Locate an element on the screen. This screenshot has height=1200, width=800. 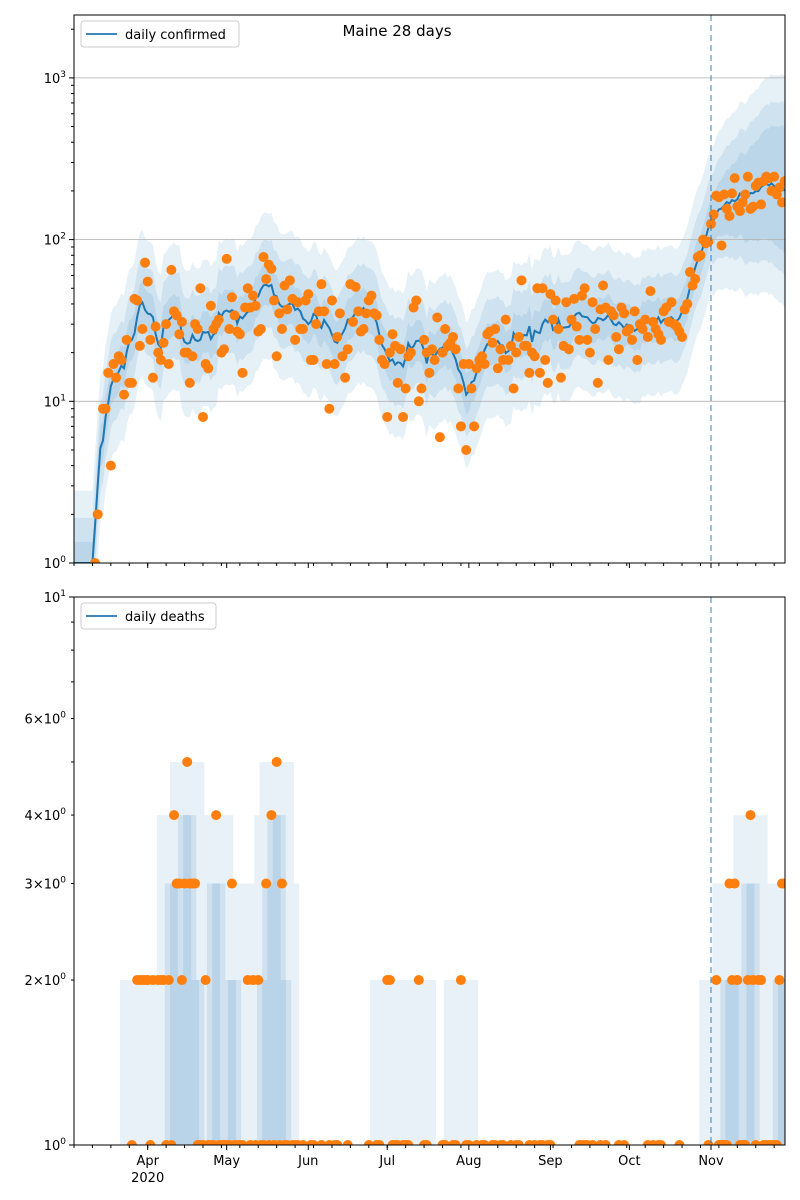
x-tick-label: Oct is located at coordinates (629, 1161).